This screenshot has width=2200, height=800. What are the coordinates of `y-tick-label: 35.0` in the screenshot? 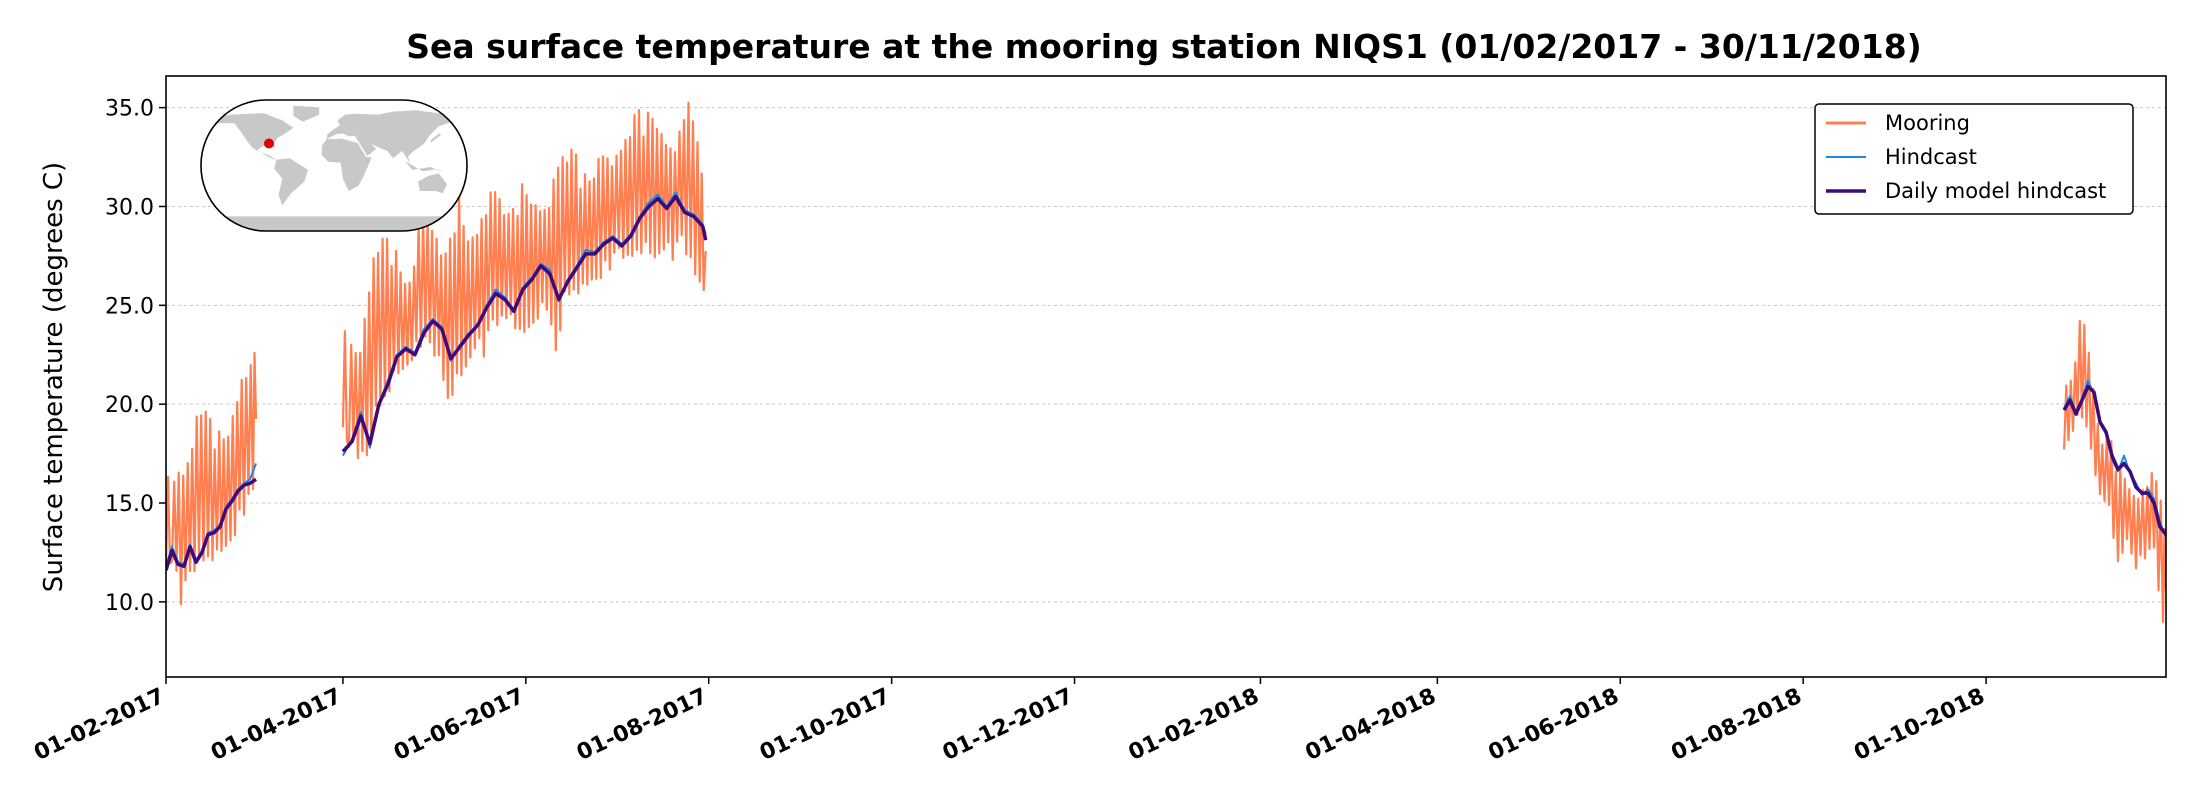 It's located at (129, 109).